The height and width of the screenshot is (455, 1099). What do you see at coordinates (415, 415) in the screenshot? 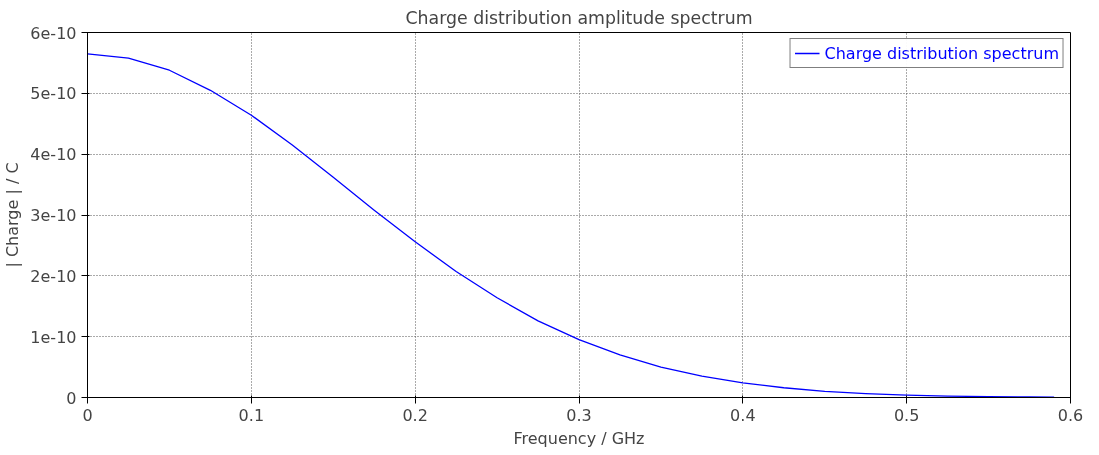
I see `x-tick-label: 0.2` at bounding box center [415, 415].